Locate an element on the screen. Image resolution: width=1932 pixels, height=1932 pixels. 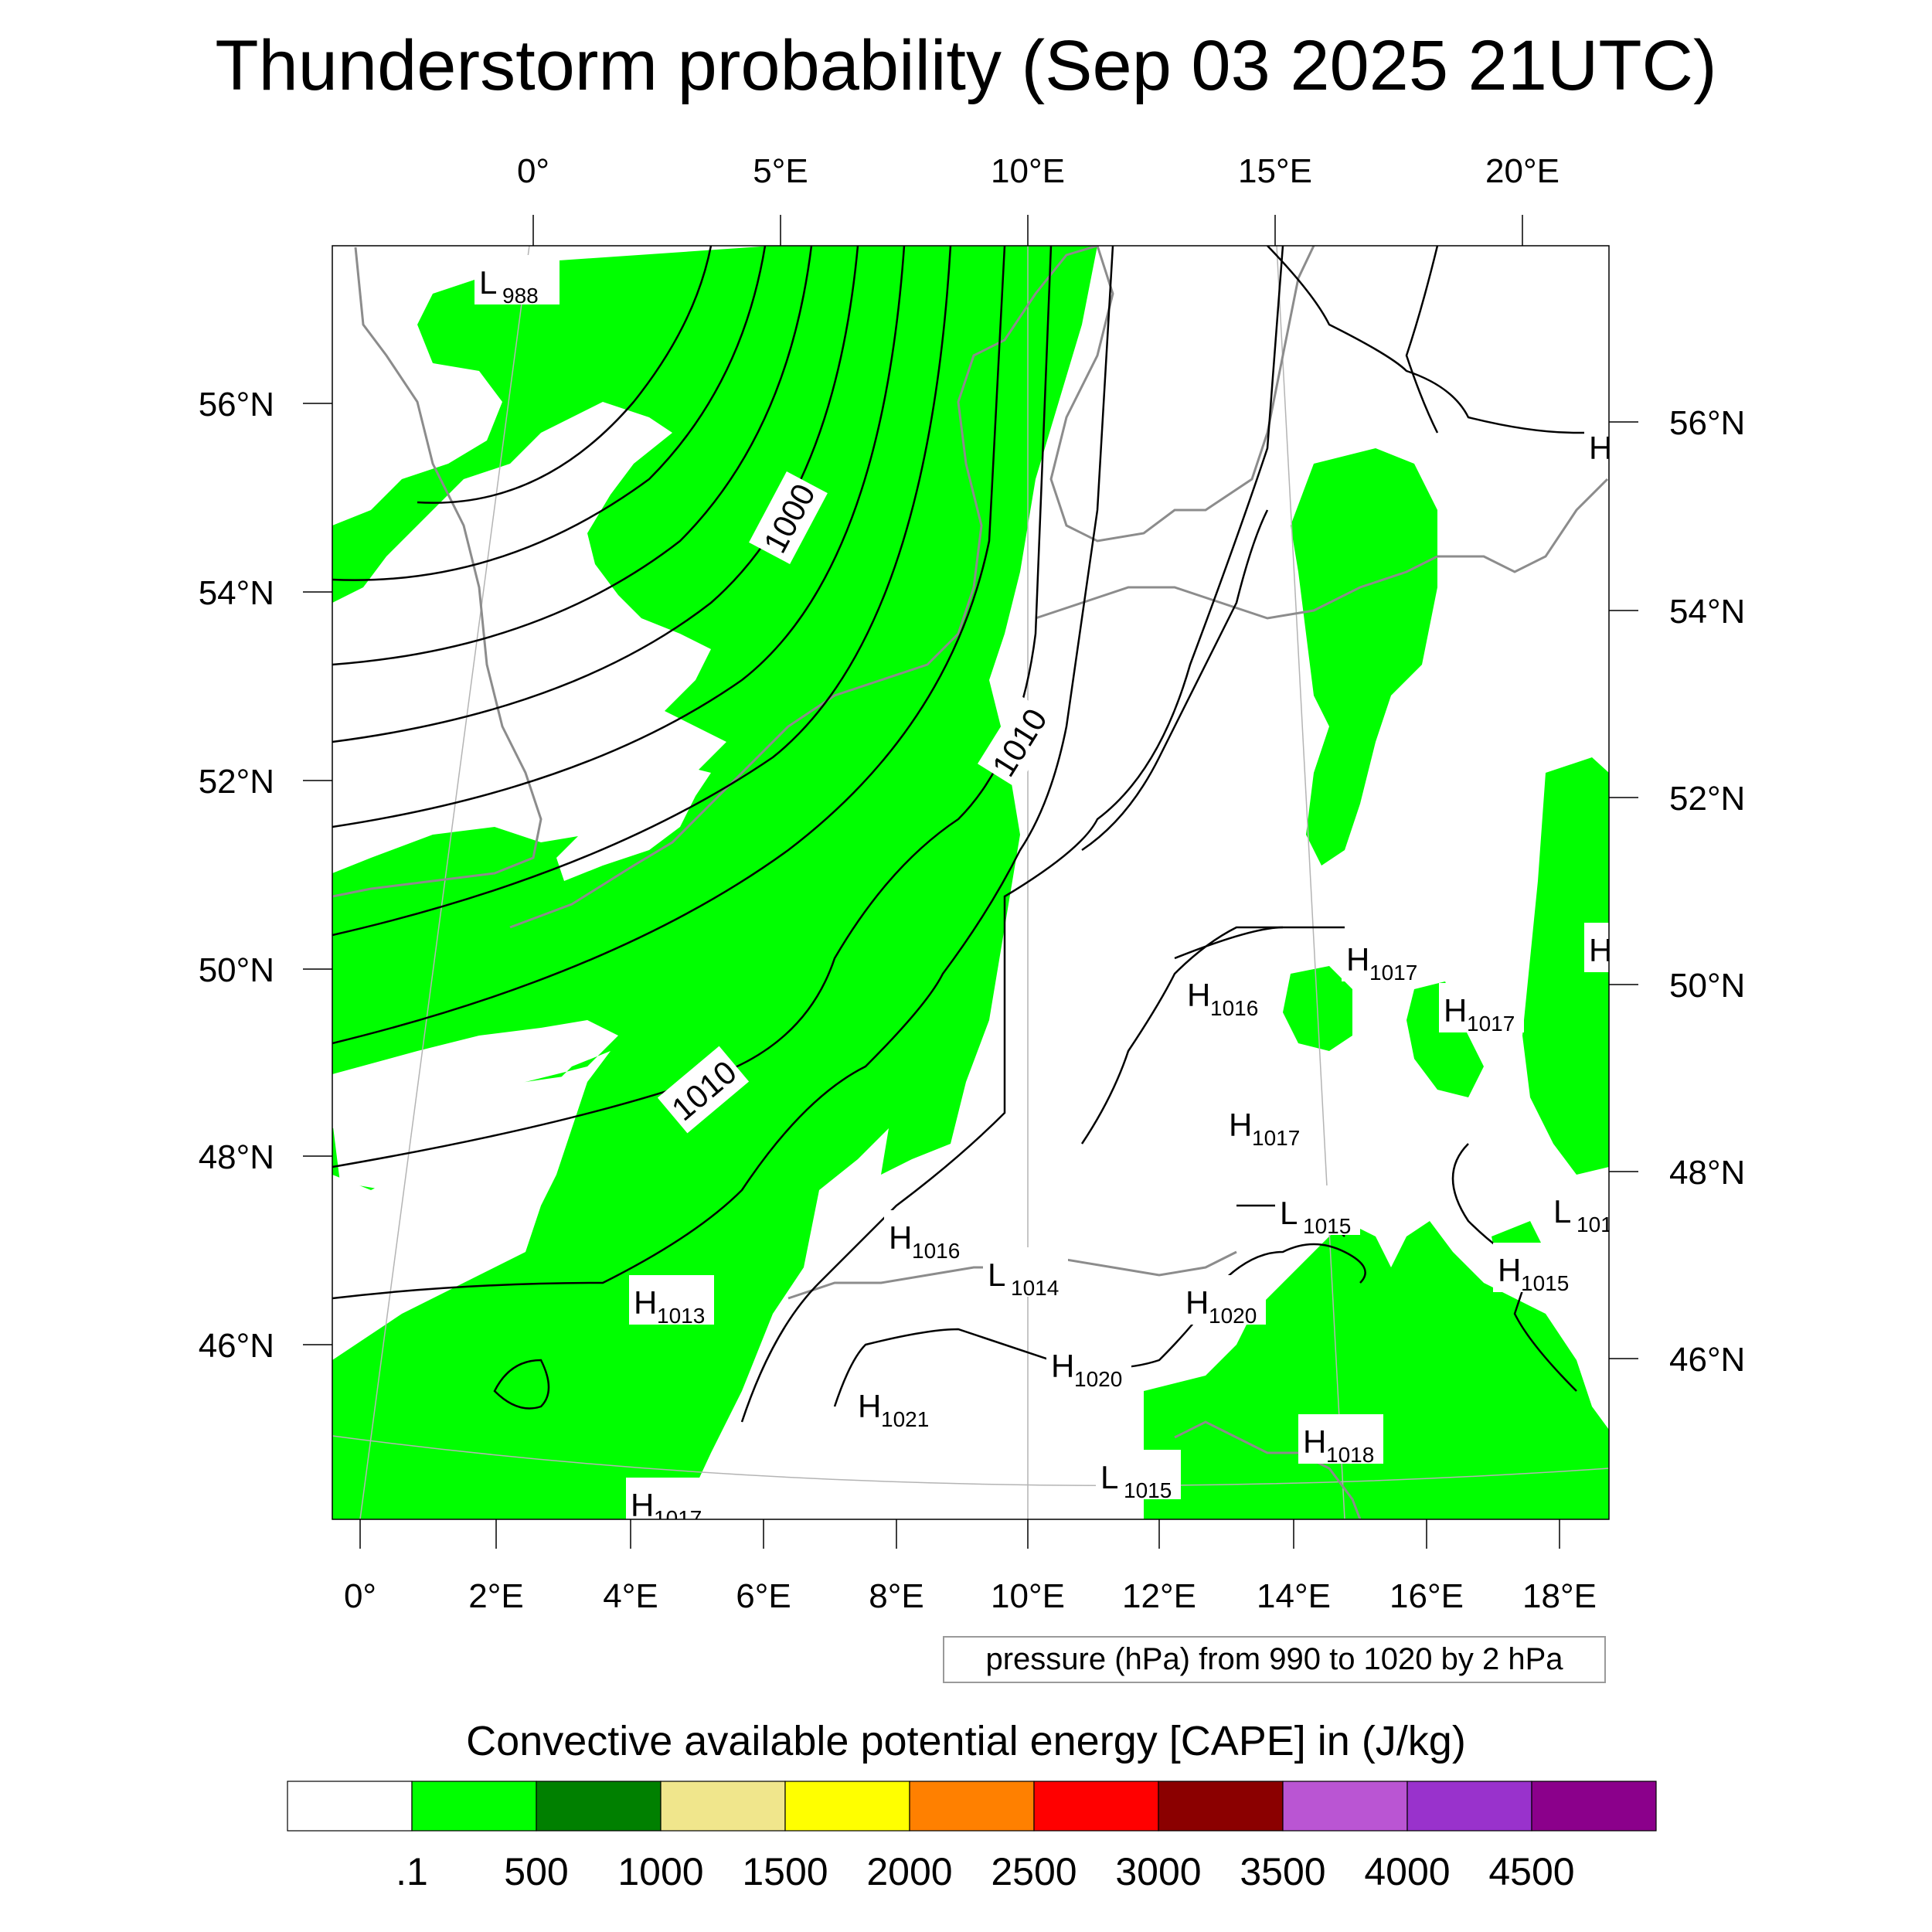
left-lat-label: 54°N is located at coordinates (237, 593).